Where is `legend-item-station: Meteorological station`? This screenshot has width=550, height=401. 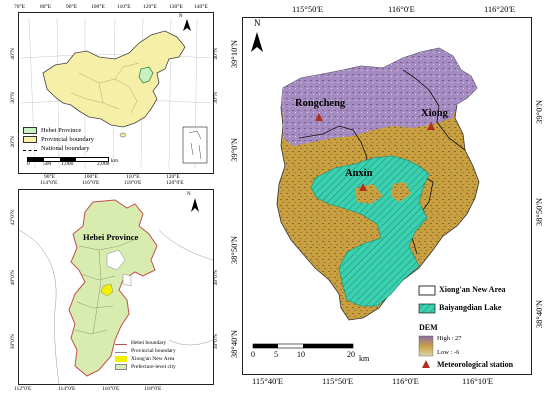
legend-item-station: Meteorological station is located at coordinates (475, 364).